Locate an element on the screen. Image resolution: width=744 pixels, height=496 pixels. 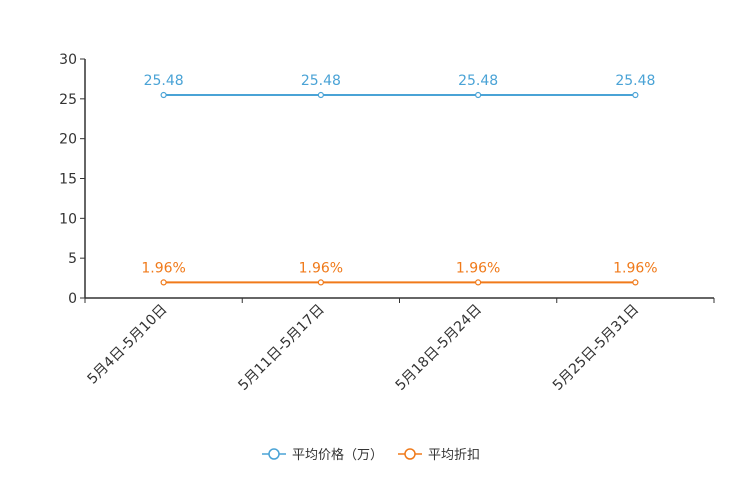
x-category-label: 5月11日-5月17日 is located at coordinates (281, 348).